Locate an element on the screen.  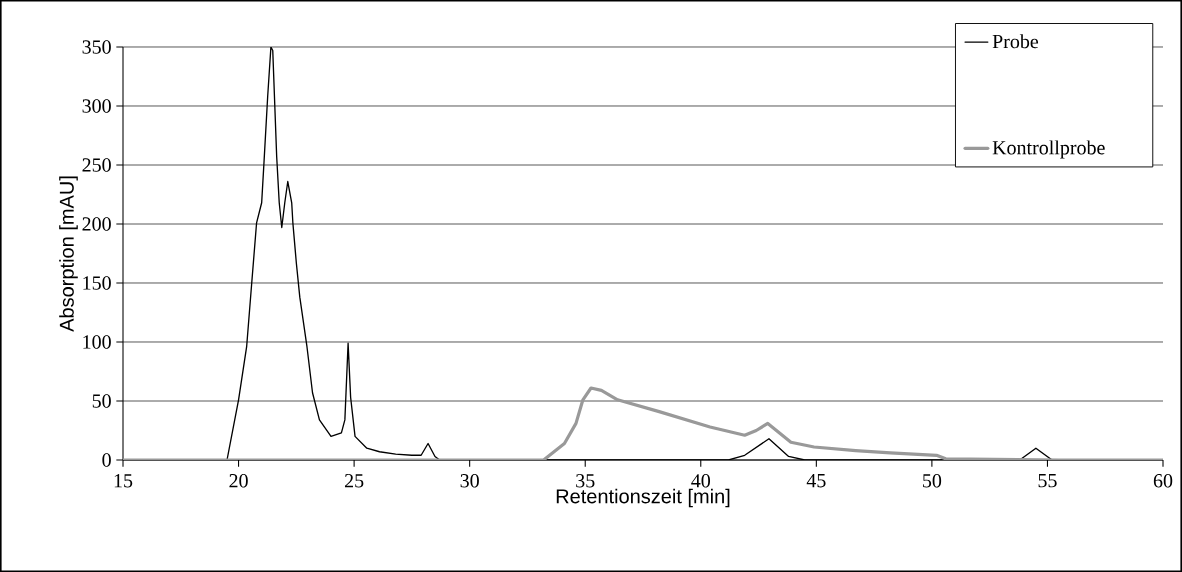
x-tick-label: 60 is located at coordinates (1163, 481).